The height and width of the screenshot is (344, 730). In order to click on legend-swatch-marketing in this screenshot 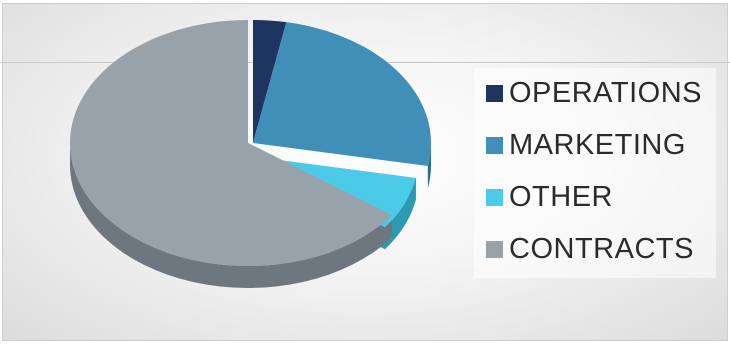, I will do `click(494, 145)`.